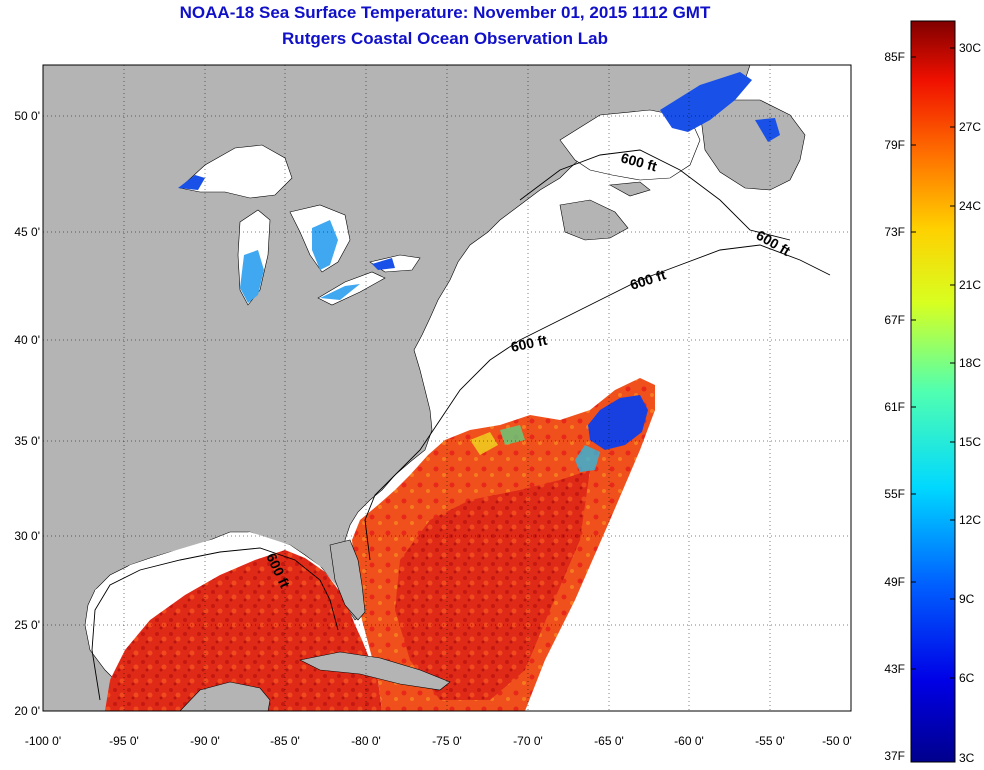  Describe the element at coordinates (27, 536) in the screenshot. I see `lat-tick-label: 30 0'` at that location.